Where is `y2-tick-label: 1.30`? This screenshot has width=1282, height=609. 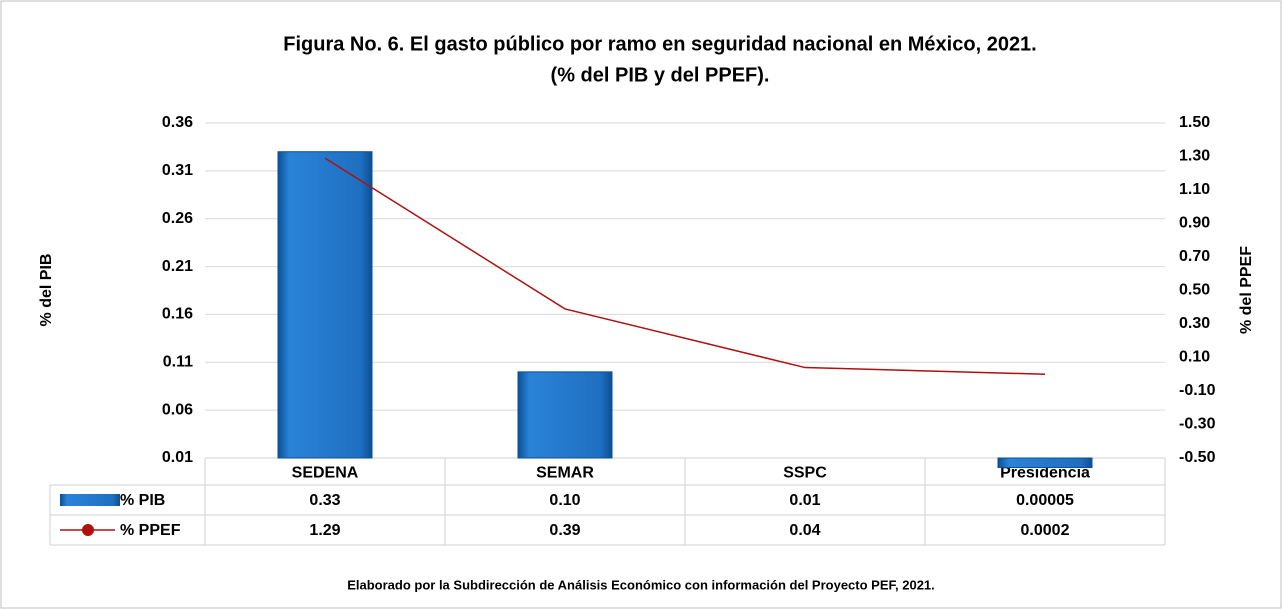 y2-tick-label: 1.30 is located at coordinates (1194, 156).